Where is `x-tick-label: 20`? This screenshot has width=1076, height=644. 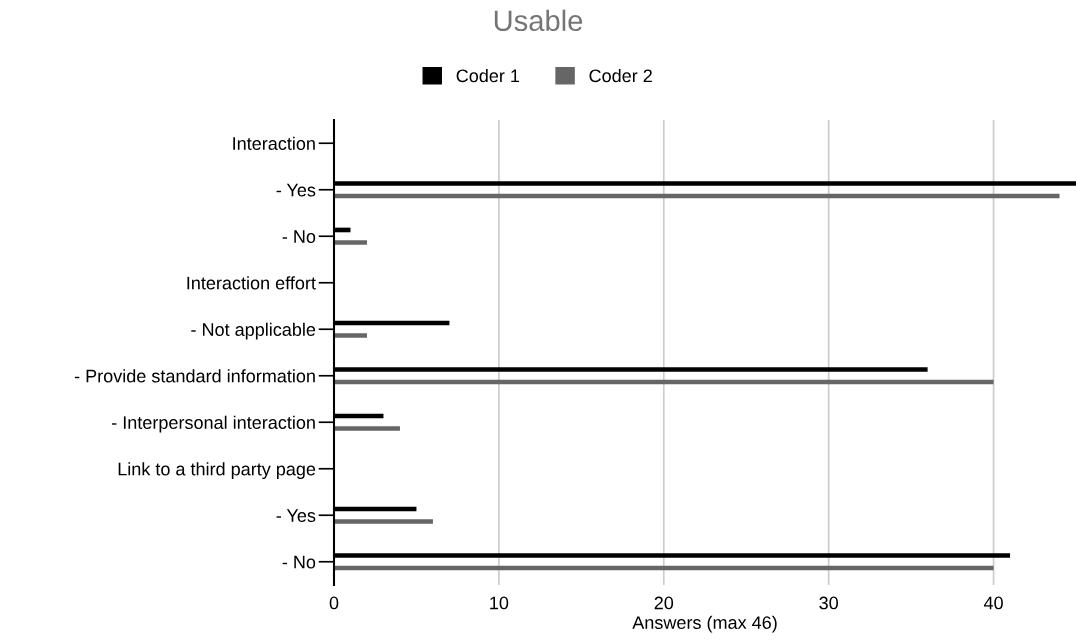 x-tick-label: 20 is located at coordinates (664, 603).